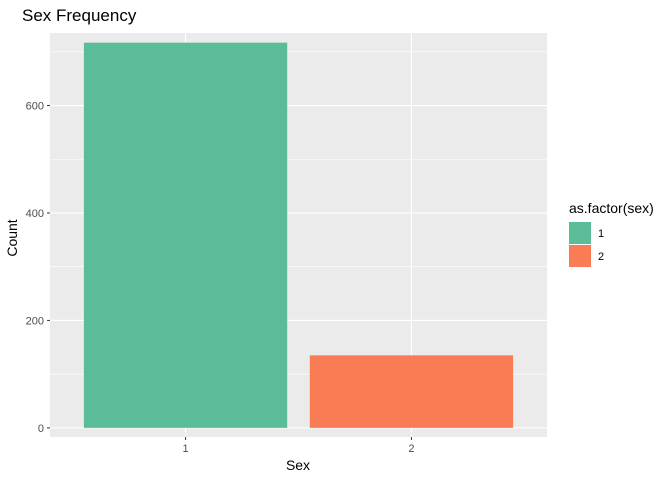 The height and width of the screenshot is (480, 672). Describe the element at coordinates (298, 465) in the screenshot. I see `x-axis-title: Sex` at that location.